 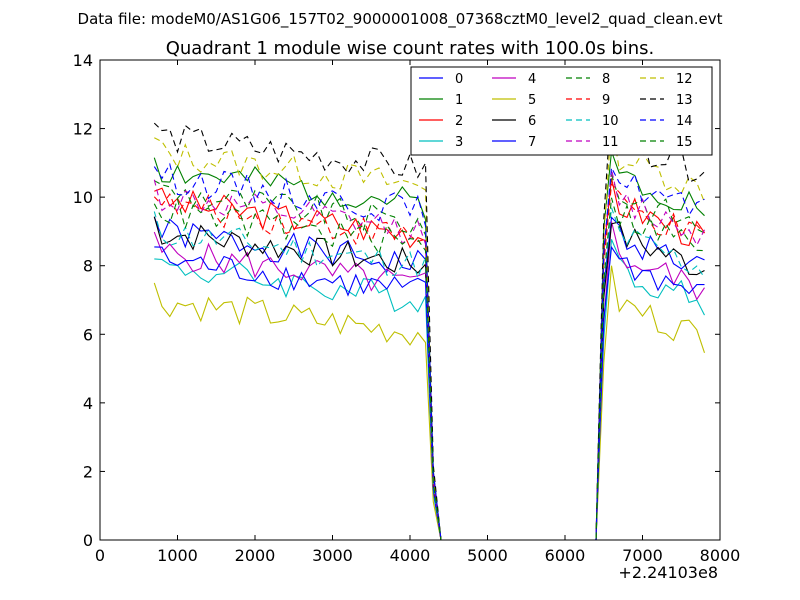 I want to click on y-tick-label: 12, so click(x=83, y=129).